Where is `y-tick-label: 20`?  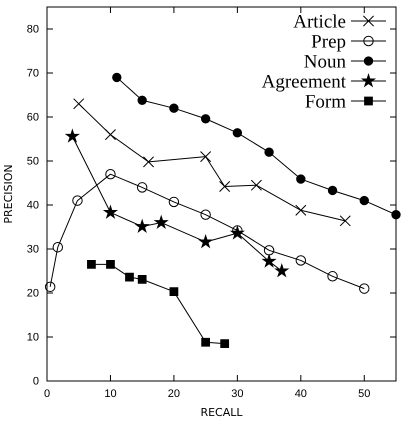 y-tick-label: 20 is located at coordinates (32, 294).